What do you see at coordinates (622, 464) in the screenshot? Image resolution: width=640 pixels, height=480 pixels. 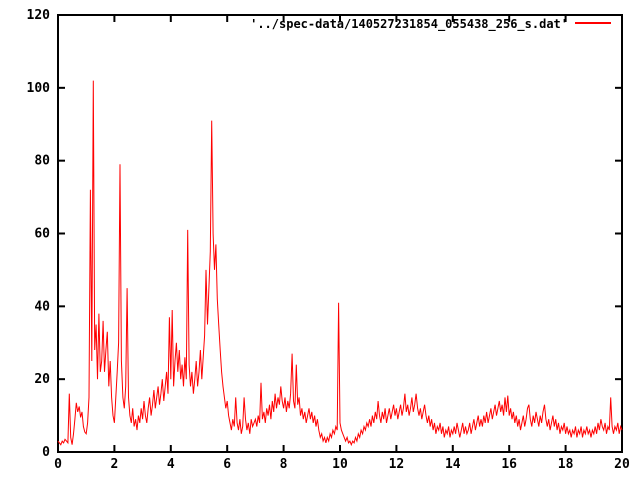 I see `x-tick-label: 20` at bounding box center [622, 464].